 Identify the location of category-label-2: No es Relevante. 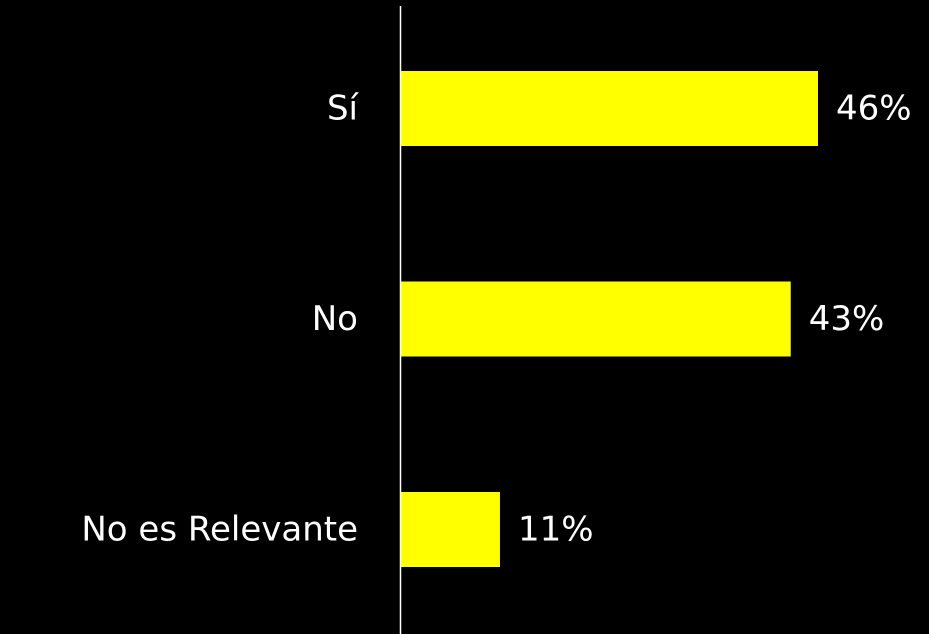
(219, 530).